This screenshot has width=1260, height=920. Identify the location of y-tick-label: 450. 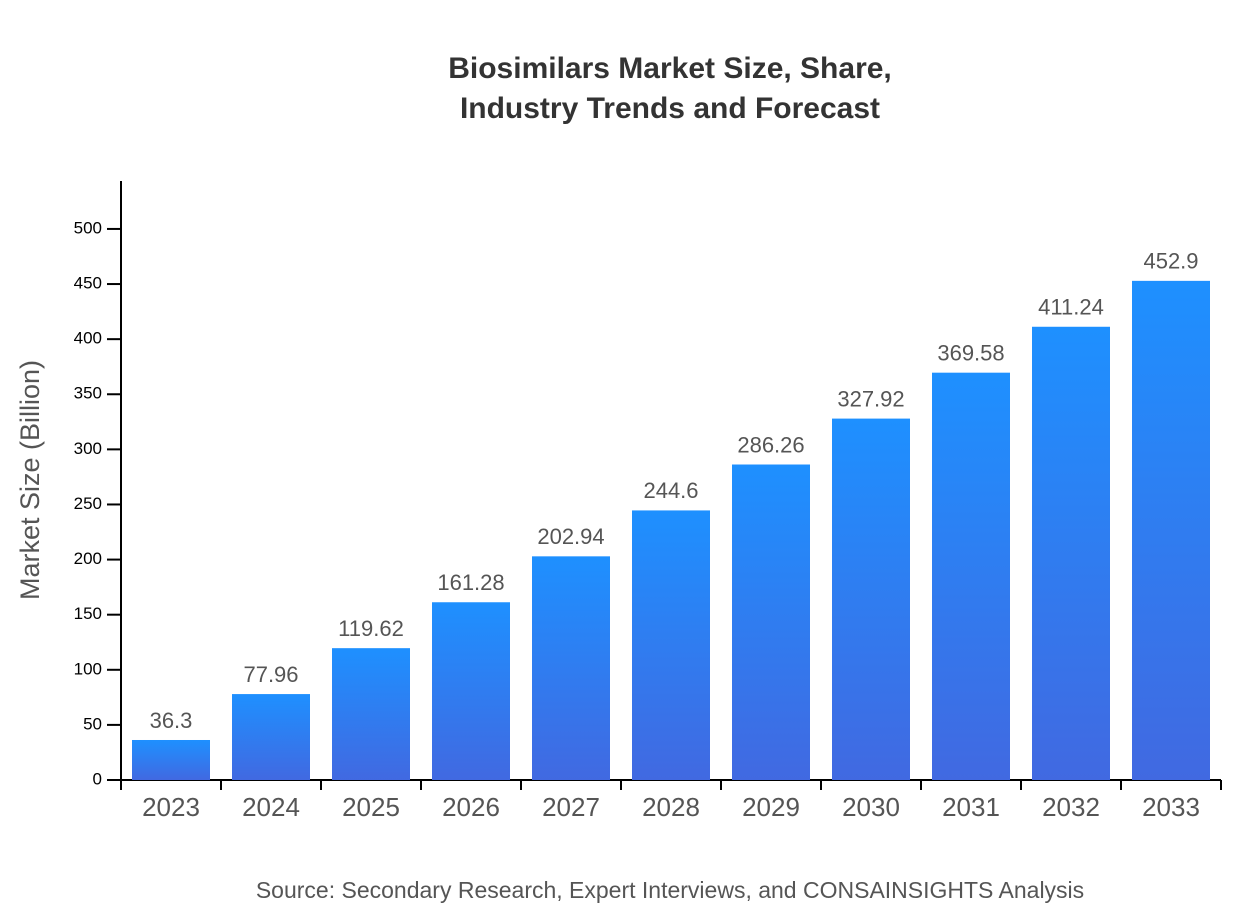
(88, 283).